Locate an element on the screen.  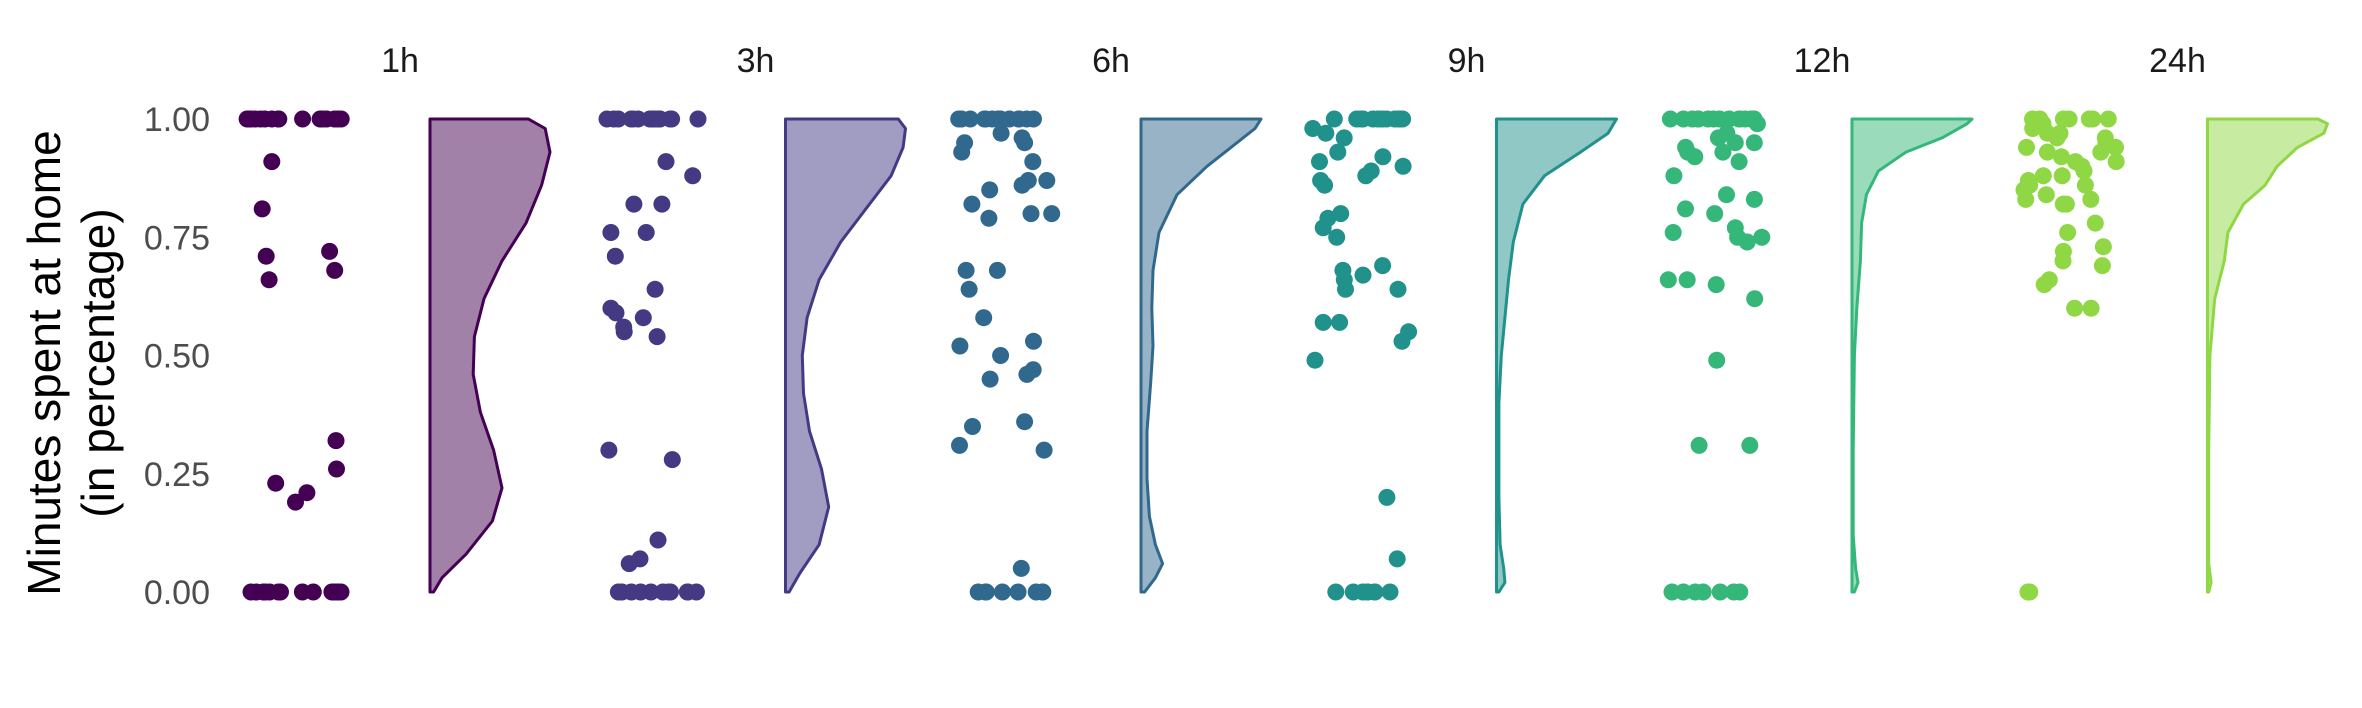
facet-label: 3h is located at coordinates (756, 61).